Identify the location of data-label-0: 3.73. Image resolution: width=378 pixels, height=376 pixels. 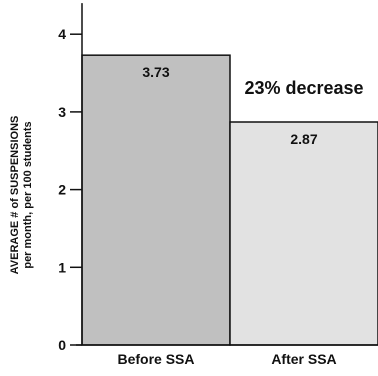
(155, 72).